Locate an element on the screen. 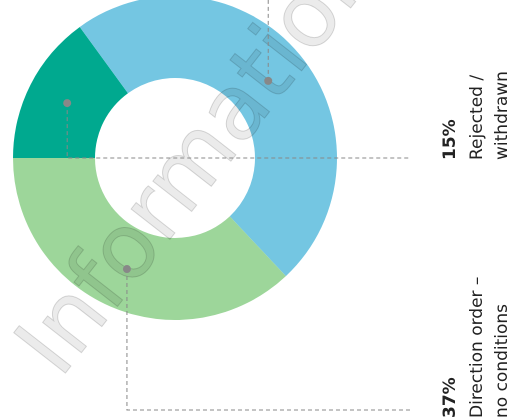 The image size is (523, 420). value-label: 37% is located at coordinates (450, 397).